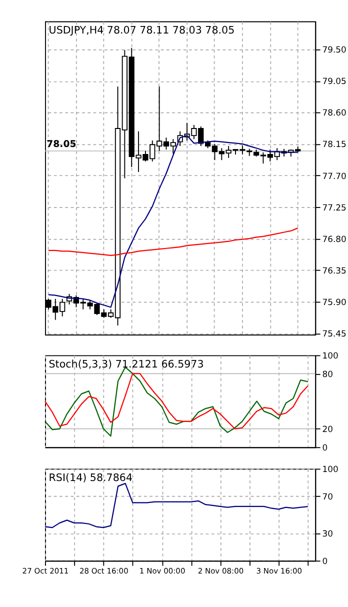  I want to click on x-tick-label: 27 Oct 2011, so click(45, 571).